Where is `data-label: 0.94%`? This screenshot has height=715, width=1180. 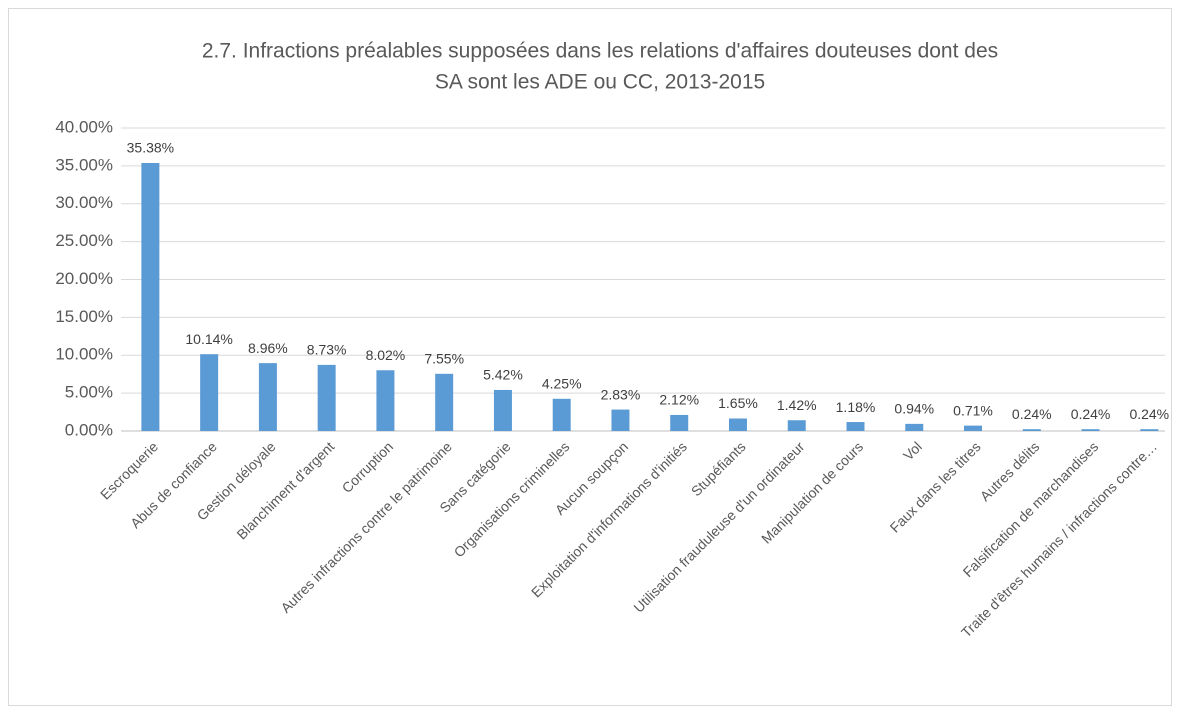
data-label: 0.94% is located at coordinates (914, 409).